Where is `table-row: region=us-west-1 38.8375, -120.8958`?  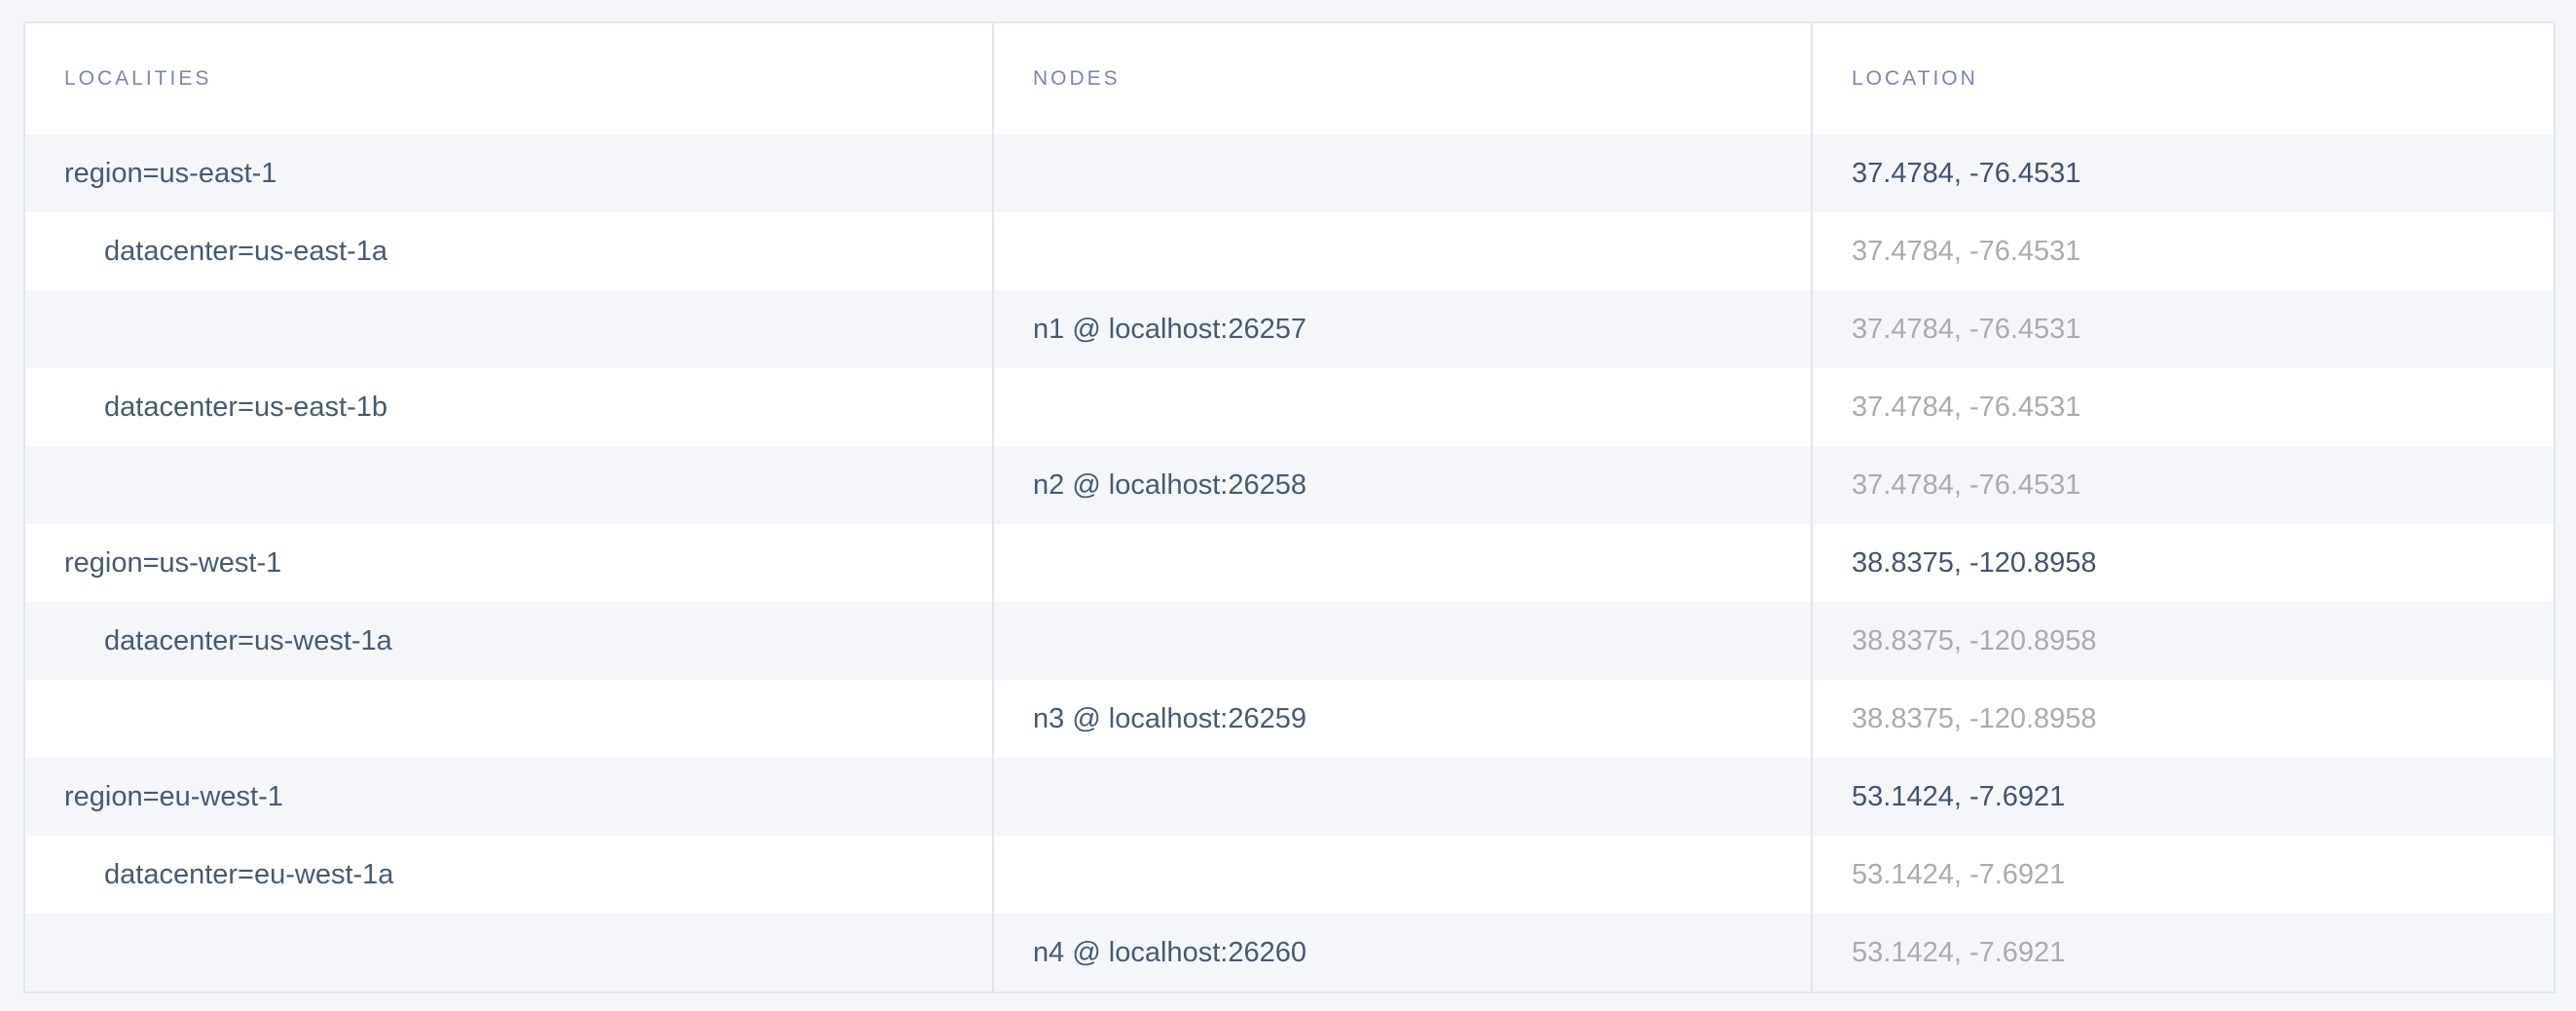
table-row: region=us-west-1 38.8375, -120.8958 is located at coordinates (1289, 563).